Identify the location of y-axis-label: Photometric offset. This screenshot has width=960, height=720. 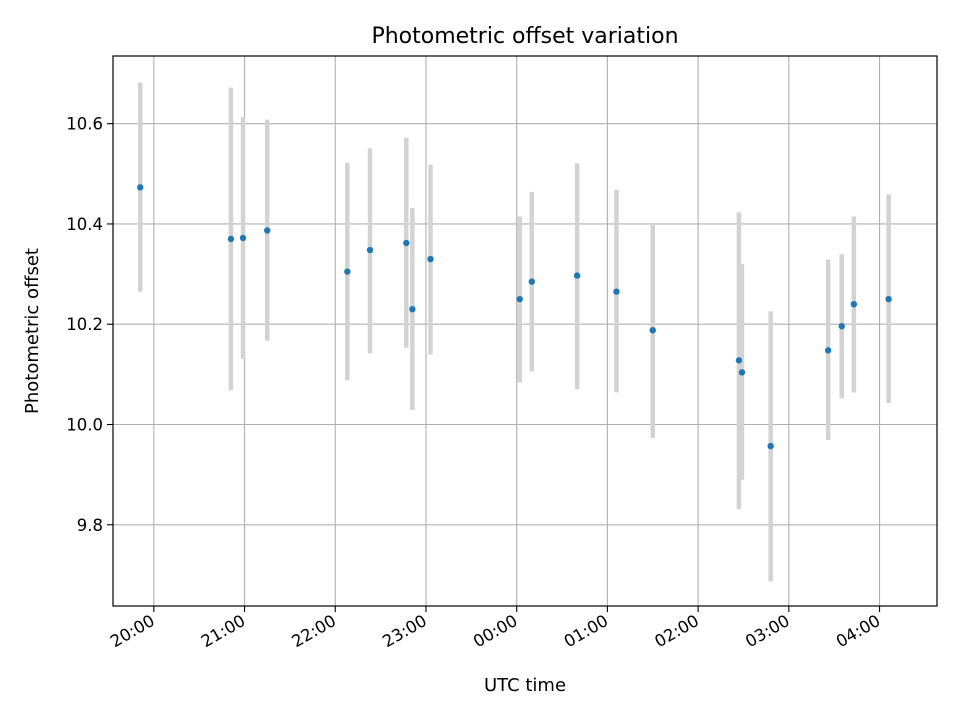
(32, 331).